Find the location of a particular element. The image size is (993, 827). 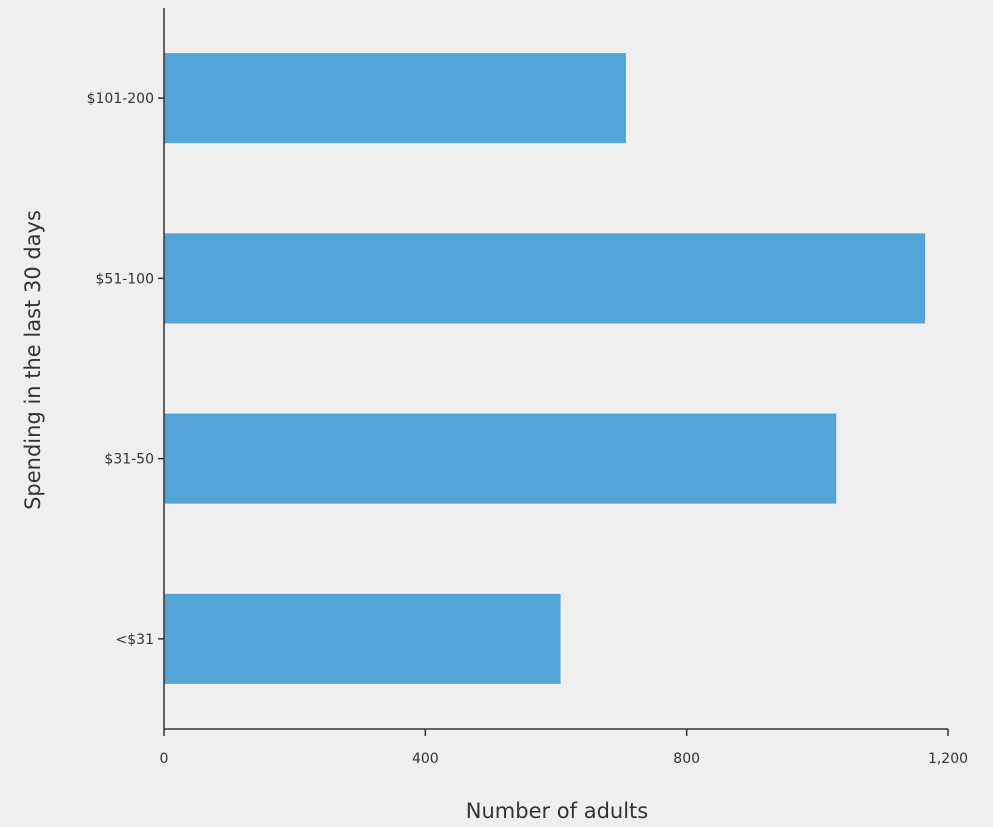

y-tick-label: $51-100 is located at coordinates (125, 279).